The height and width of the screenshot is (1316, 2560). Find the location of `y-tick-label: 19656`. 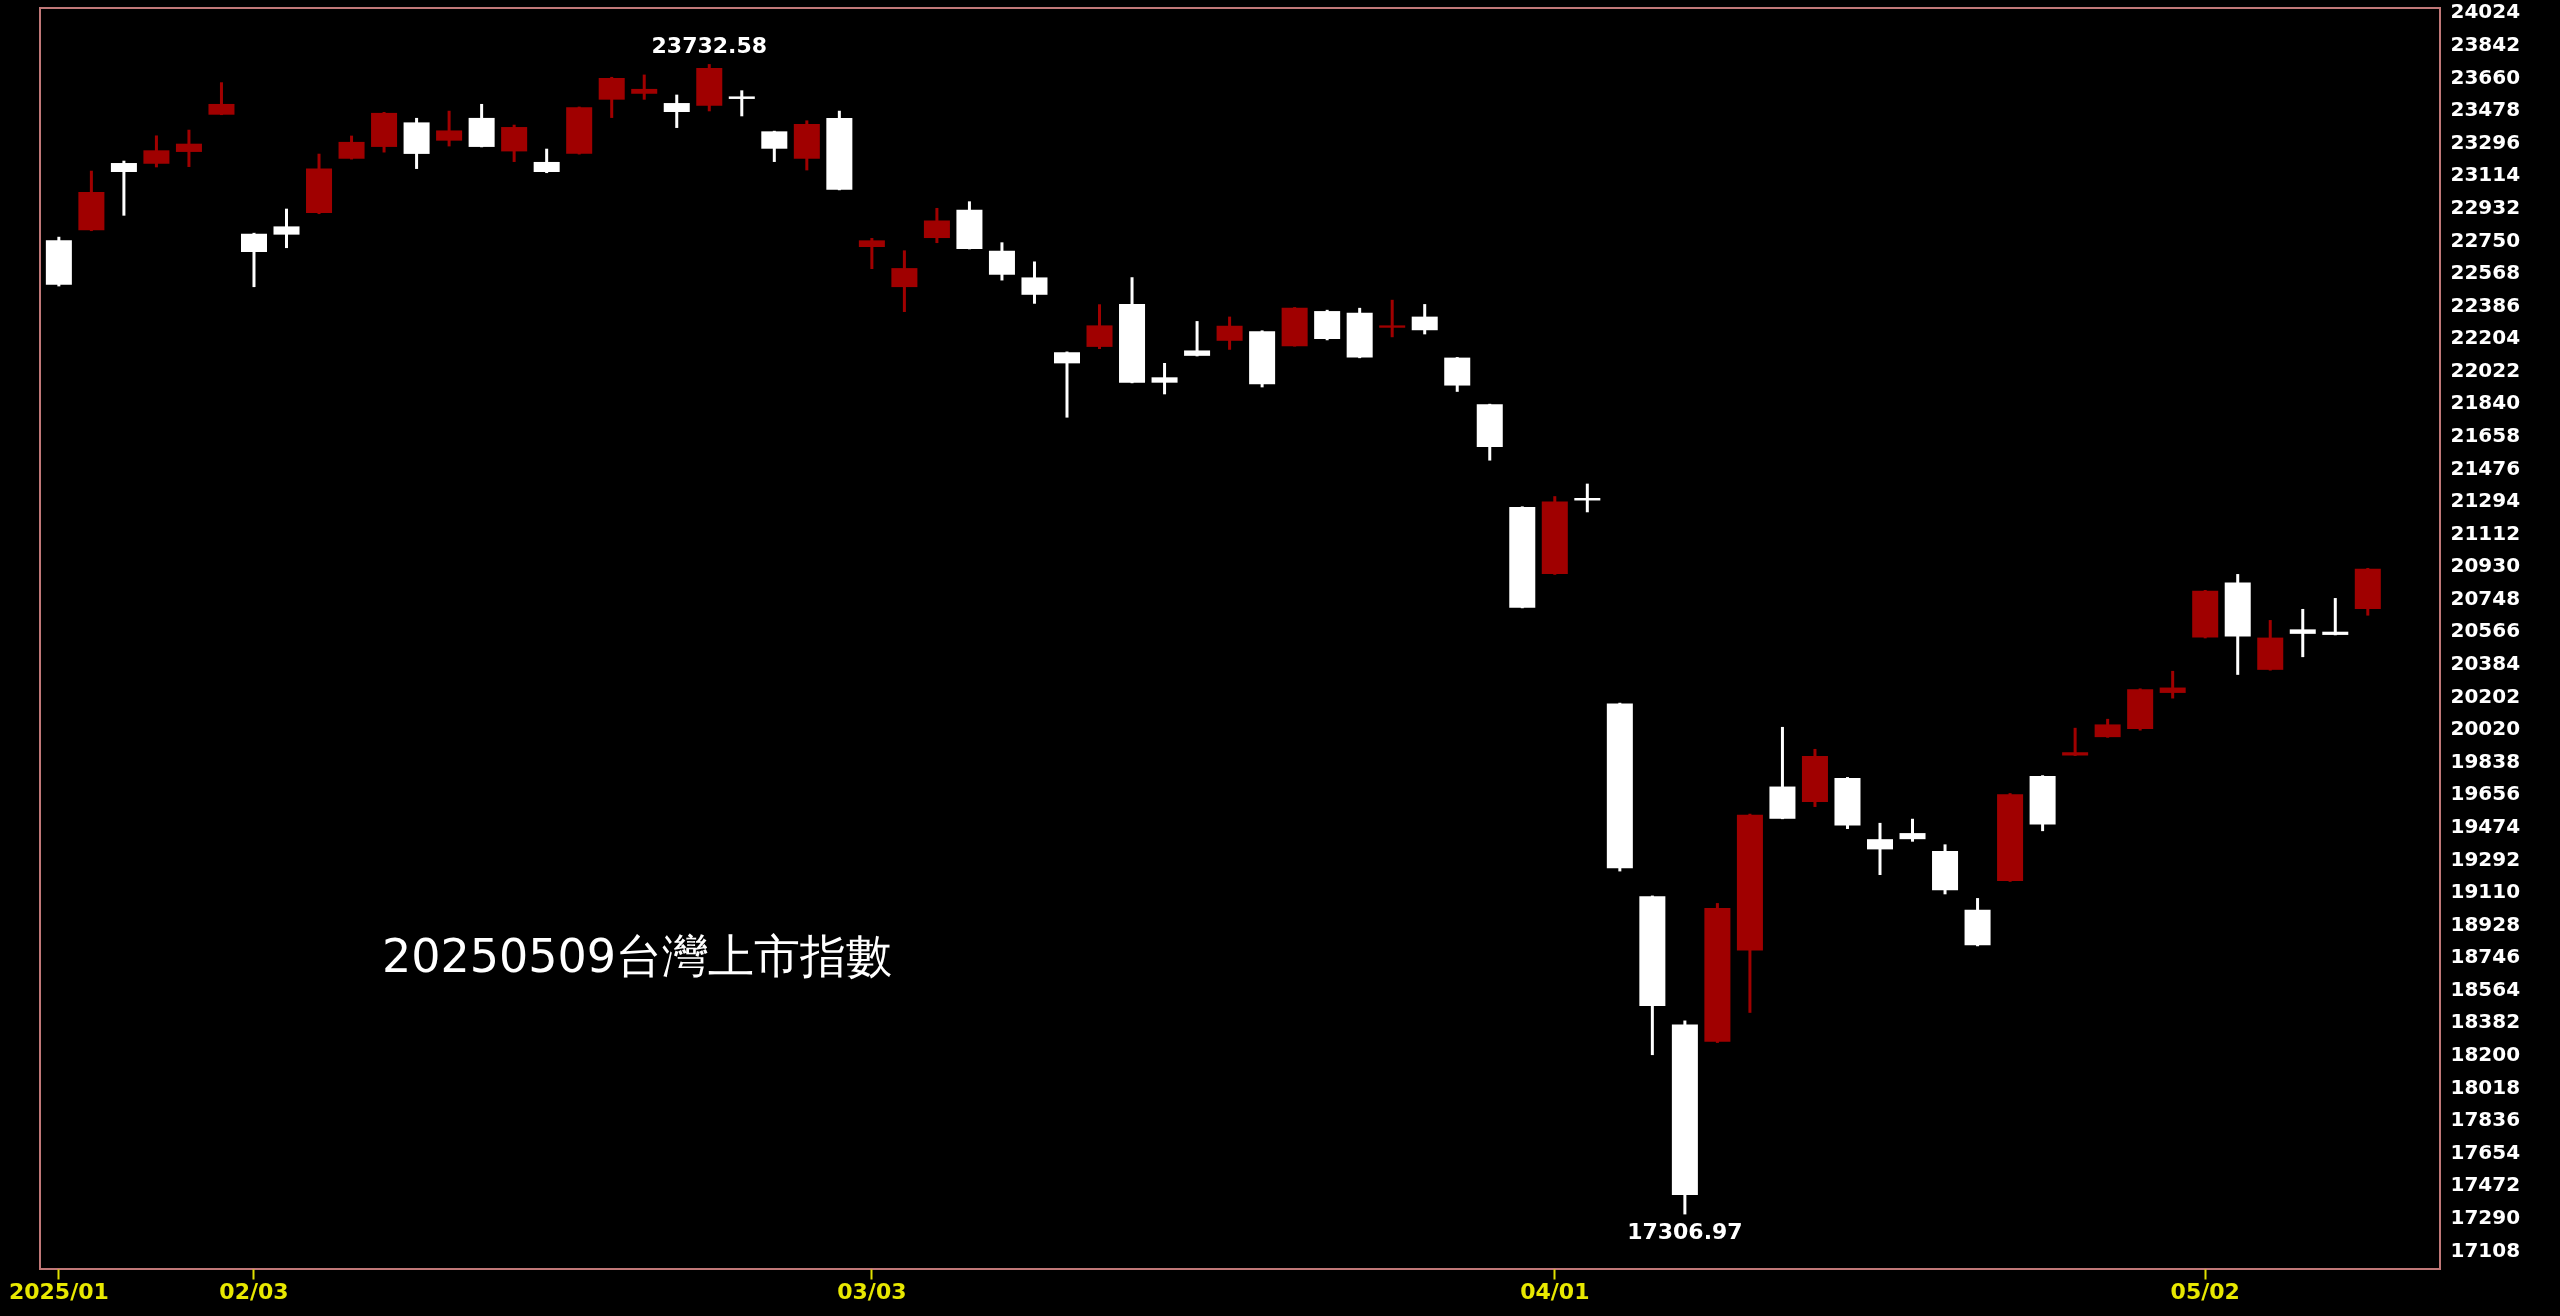

y-tick-label: 19656 is located at coordinates (2485, 793).